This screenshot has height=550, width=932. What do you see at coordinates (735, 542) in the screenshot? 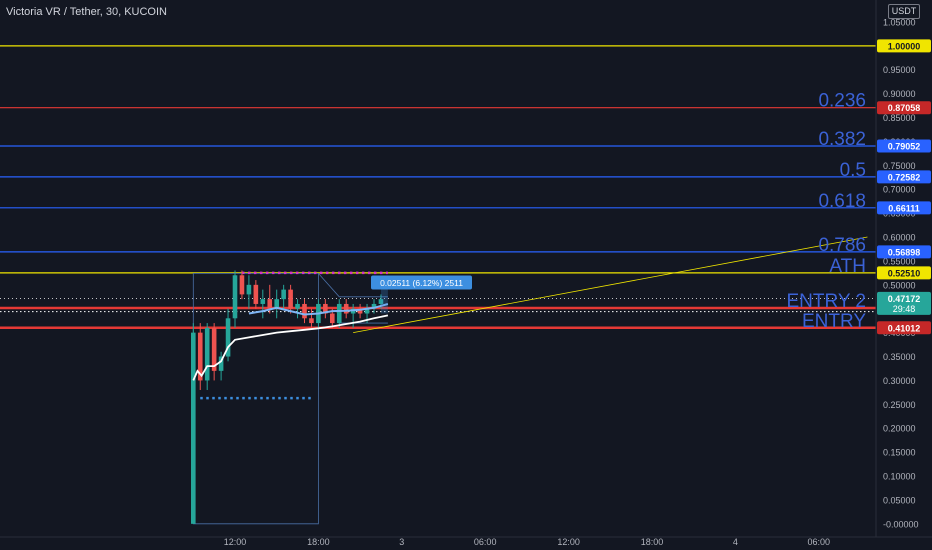
I see `x-tick-label: 4` at bounding box center [735, 542].